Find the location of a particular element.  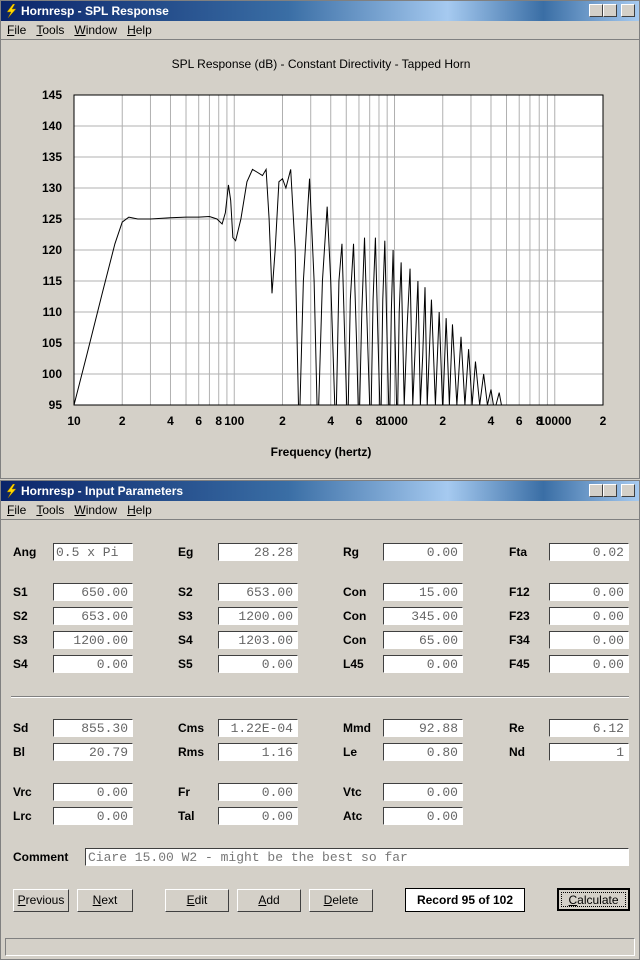

param-field: 1 is located at coordinates (589, 752).